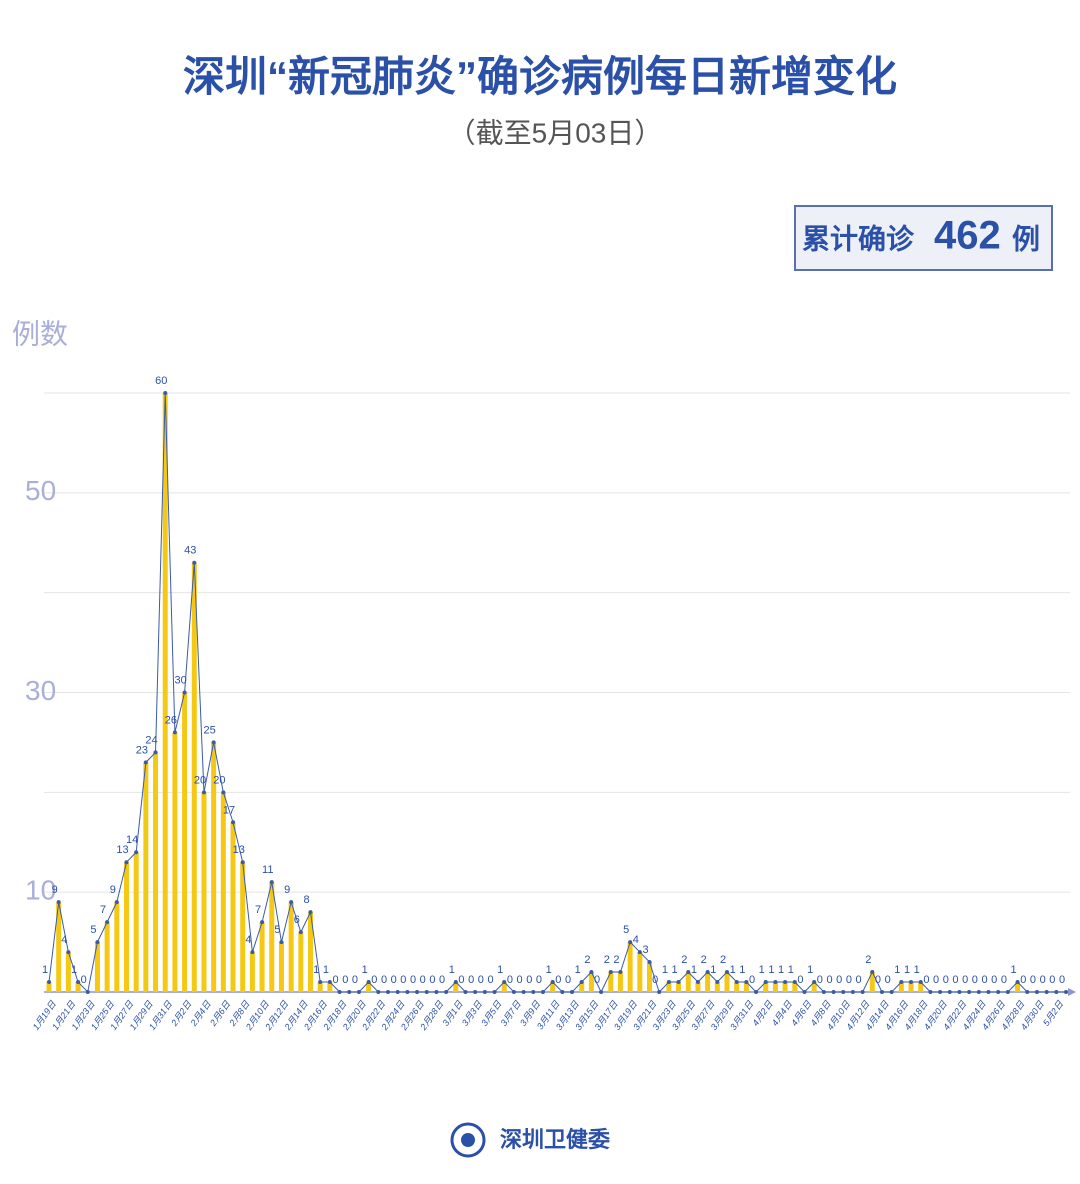 The height and width of the screenshot is (1184, 1080). Describe the element at coordinates (229, 810) in the screenshot. I see `value-label: 17` at that location.